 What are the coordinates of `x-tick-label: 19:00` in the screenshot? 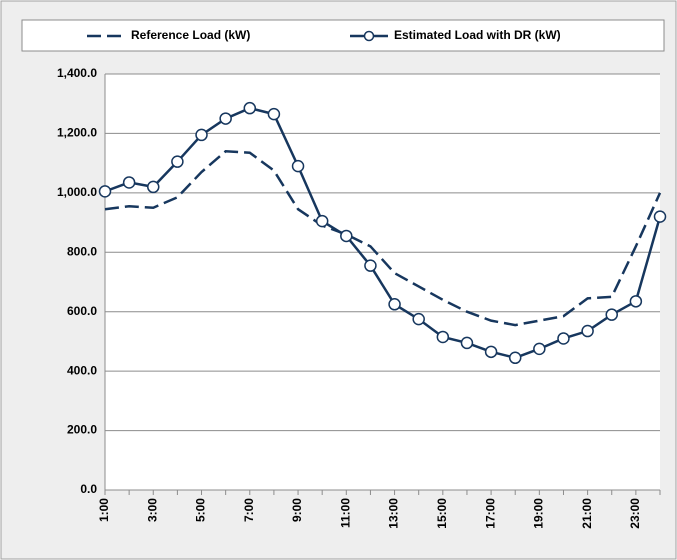 It's located at (539, 513).